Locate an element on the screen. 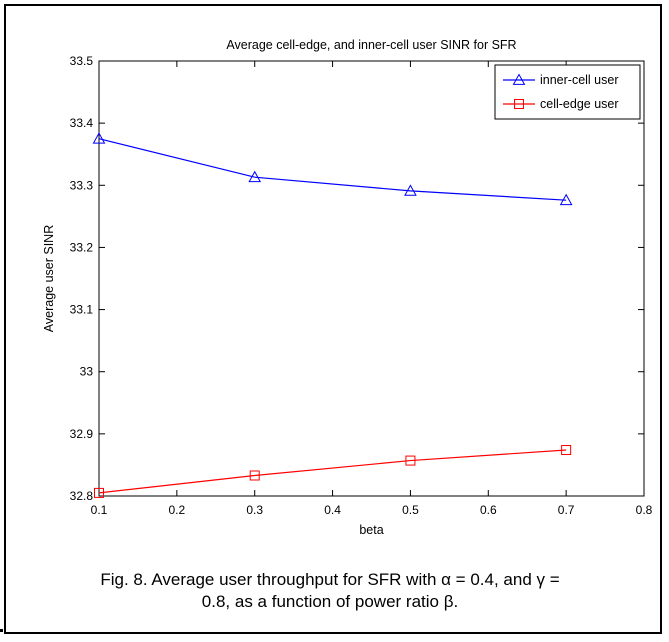  corner-mark is located at coordinates (1, 630).